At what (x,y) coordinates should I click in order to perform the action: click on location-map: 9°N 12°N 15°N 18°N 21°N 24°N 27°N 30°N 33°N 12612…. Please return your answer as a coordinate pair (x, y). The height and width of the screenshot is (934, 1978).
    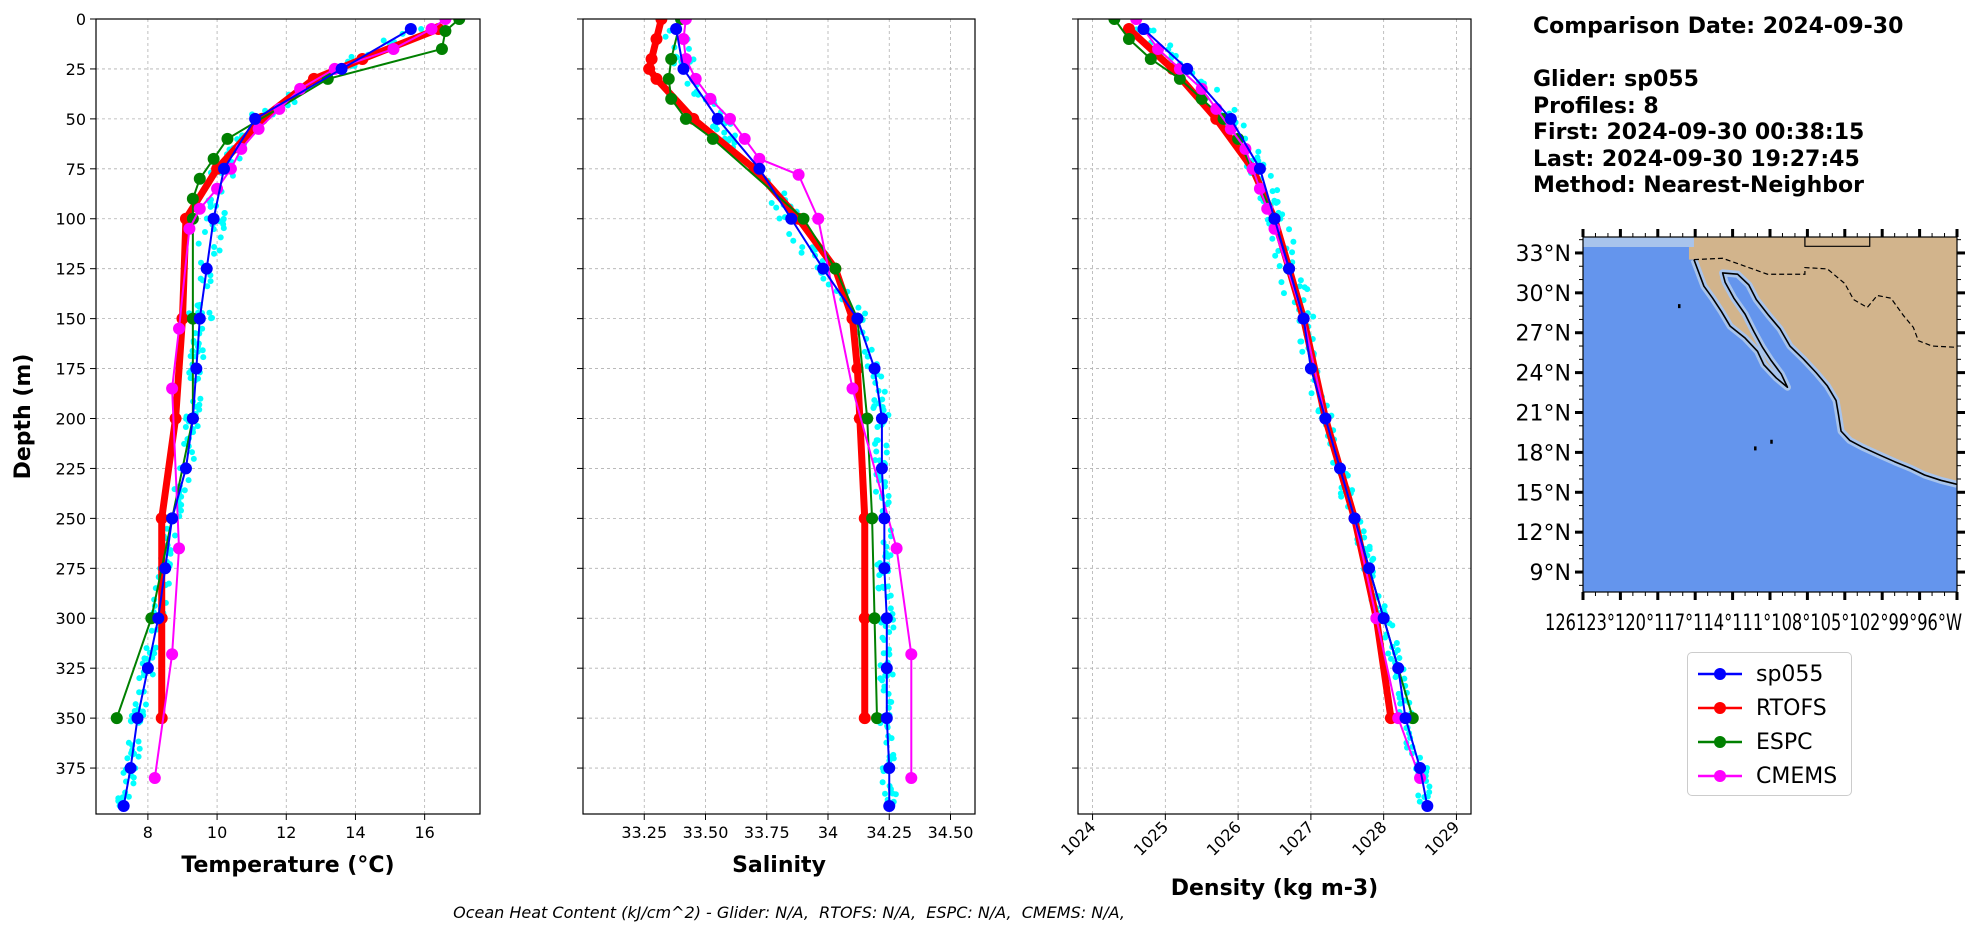
    Looking at the image, I should click on (1740, 432).